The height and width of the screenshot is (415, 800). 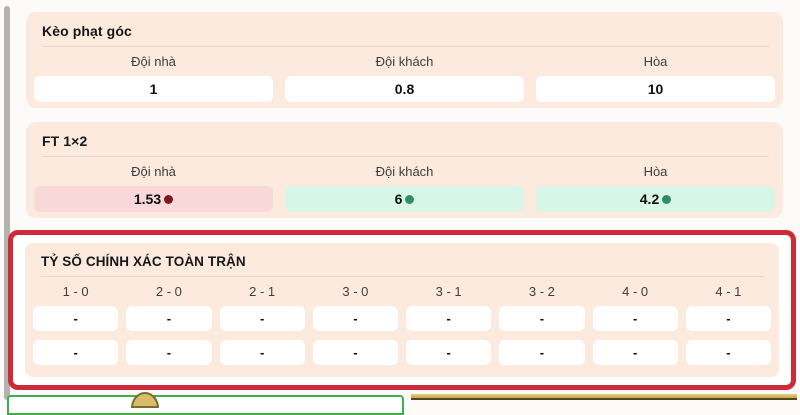 I want to click on odds-button-home: 1, so click(x=153, y=89).